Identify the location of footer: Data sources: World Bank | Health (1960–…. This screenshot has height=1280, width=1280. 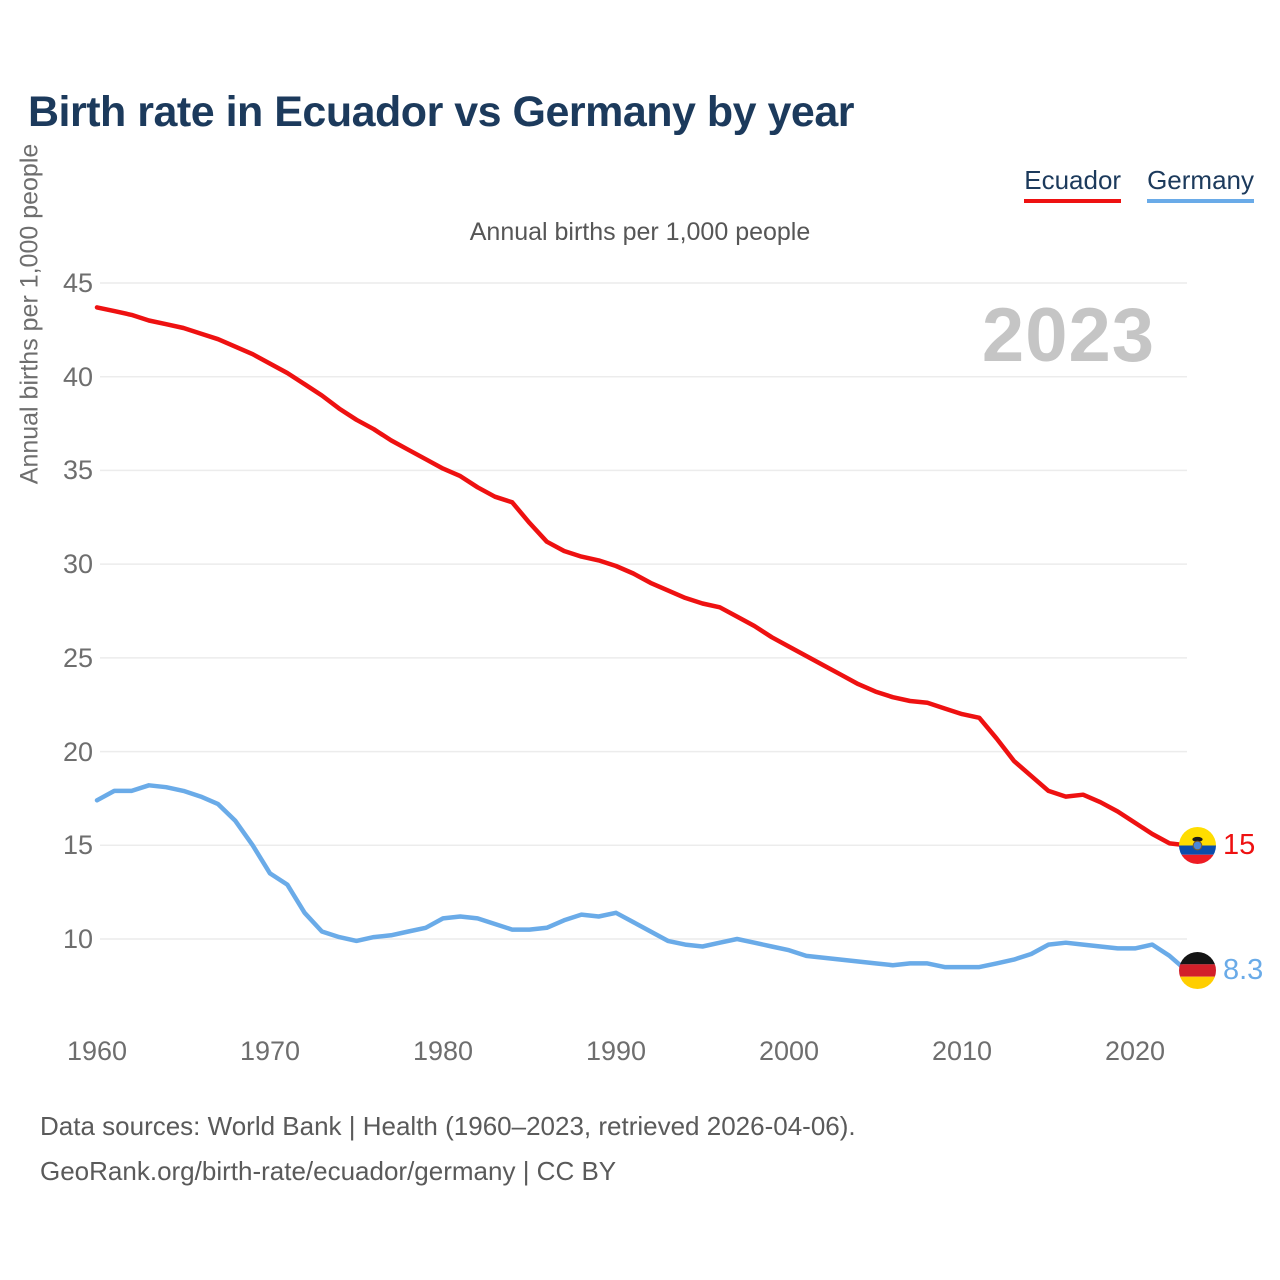
(448, 1149).